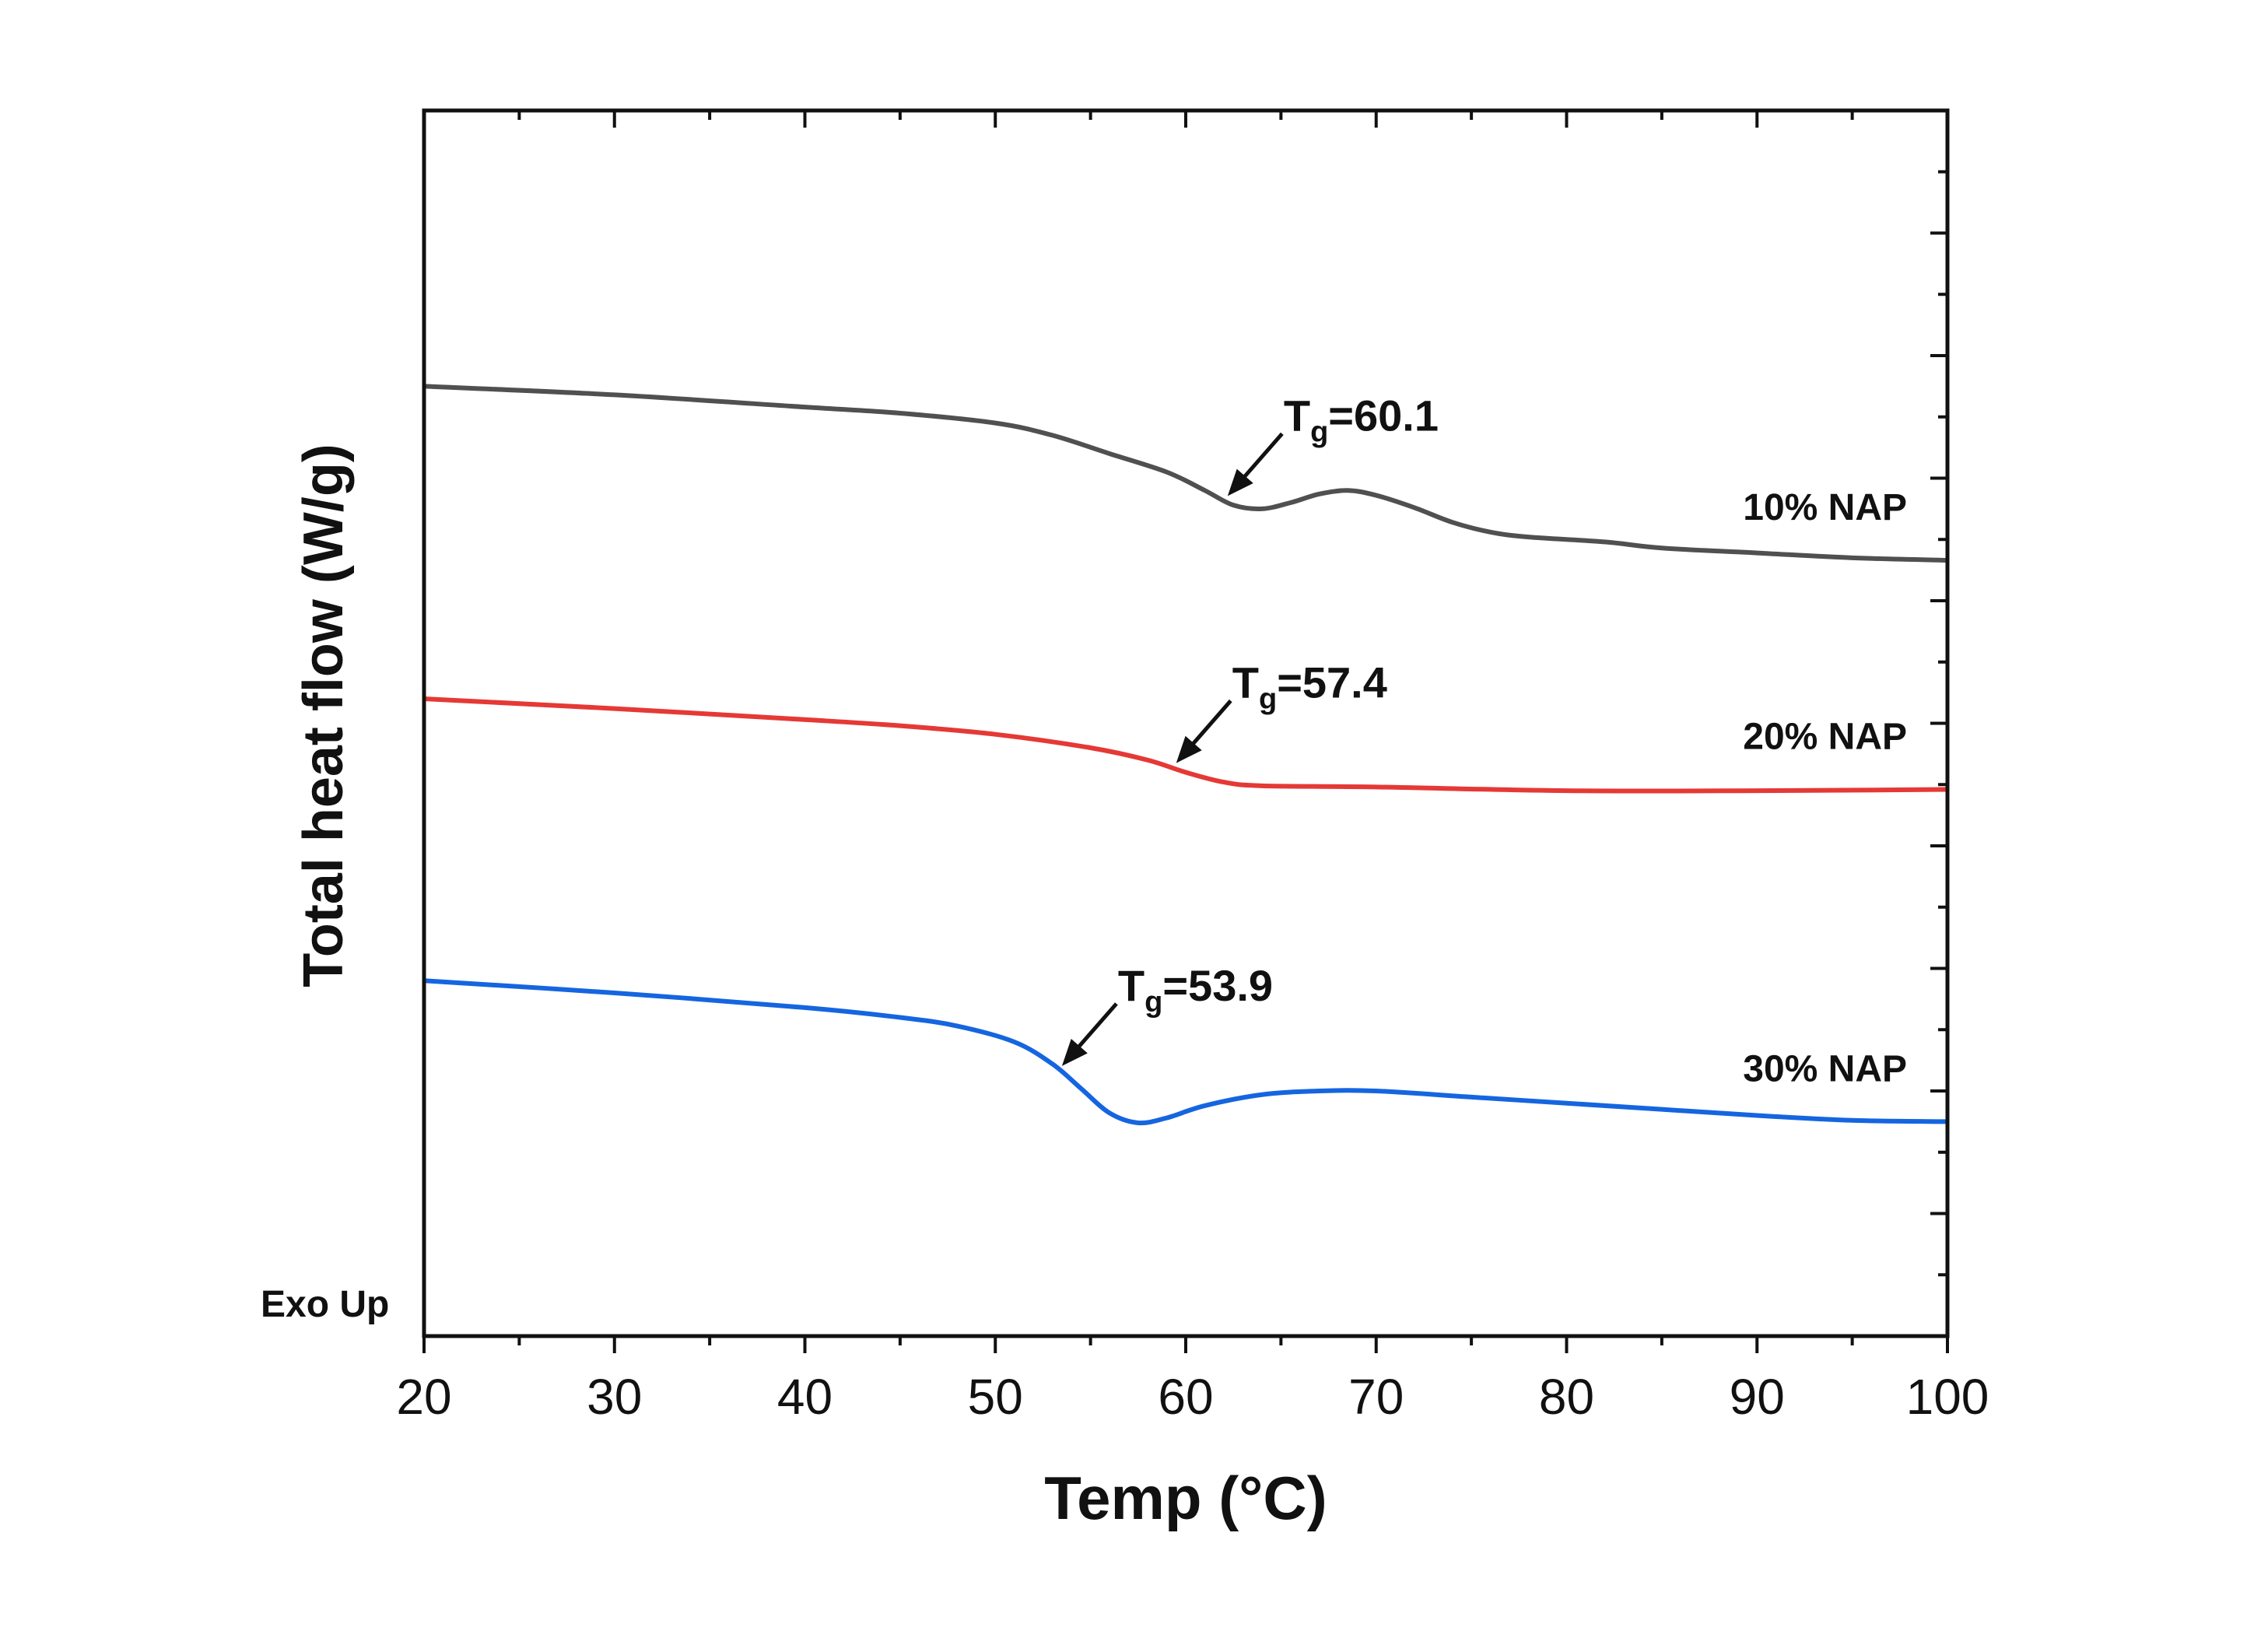  I want to click on x-tick-label: 80, so click(1566, 1397).